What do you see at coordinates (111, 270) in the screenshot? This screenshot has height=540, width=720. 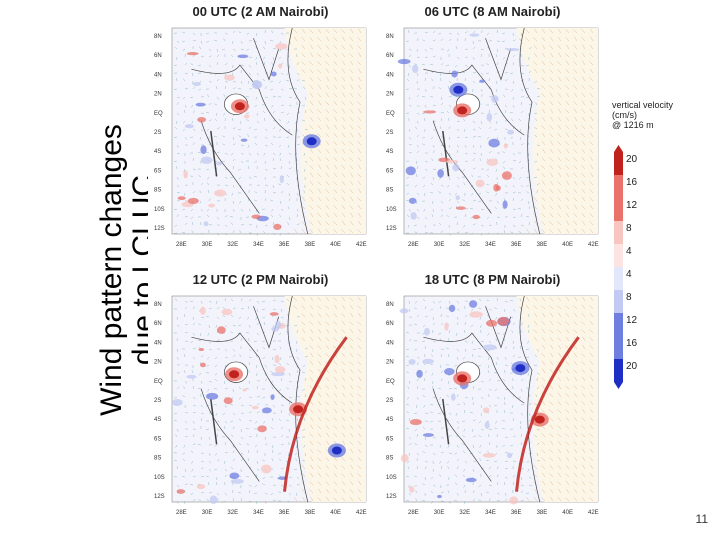 I see `title-line-1: Wind pattern changes` at bounding box center [111, 270].